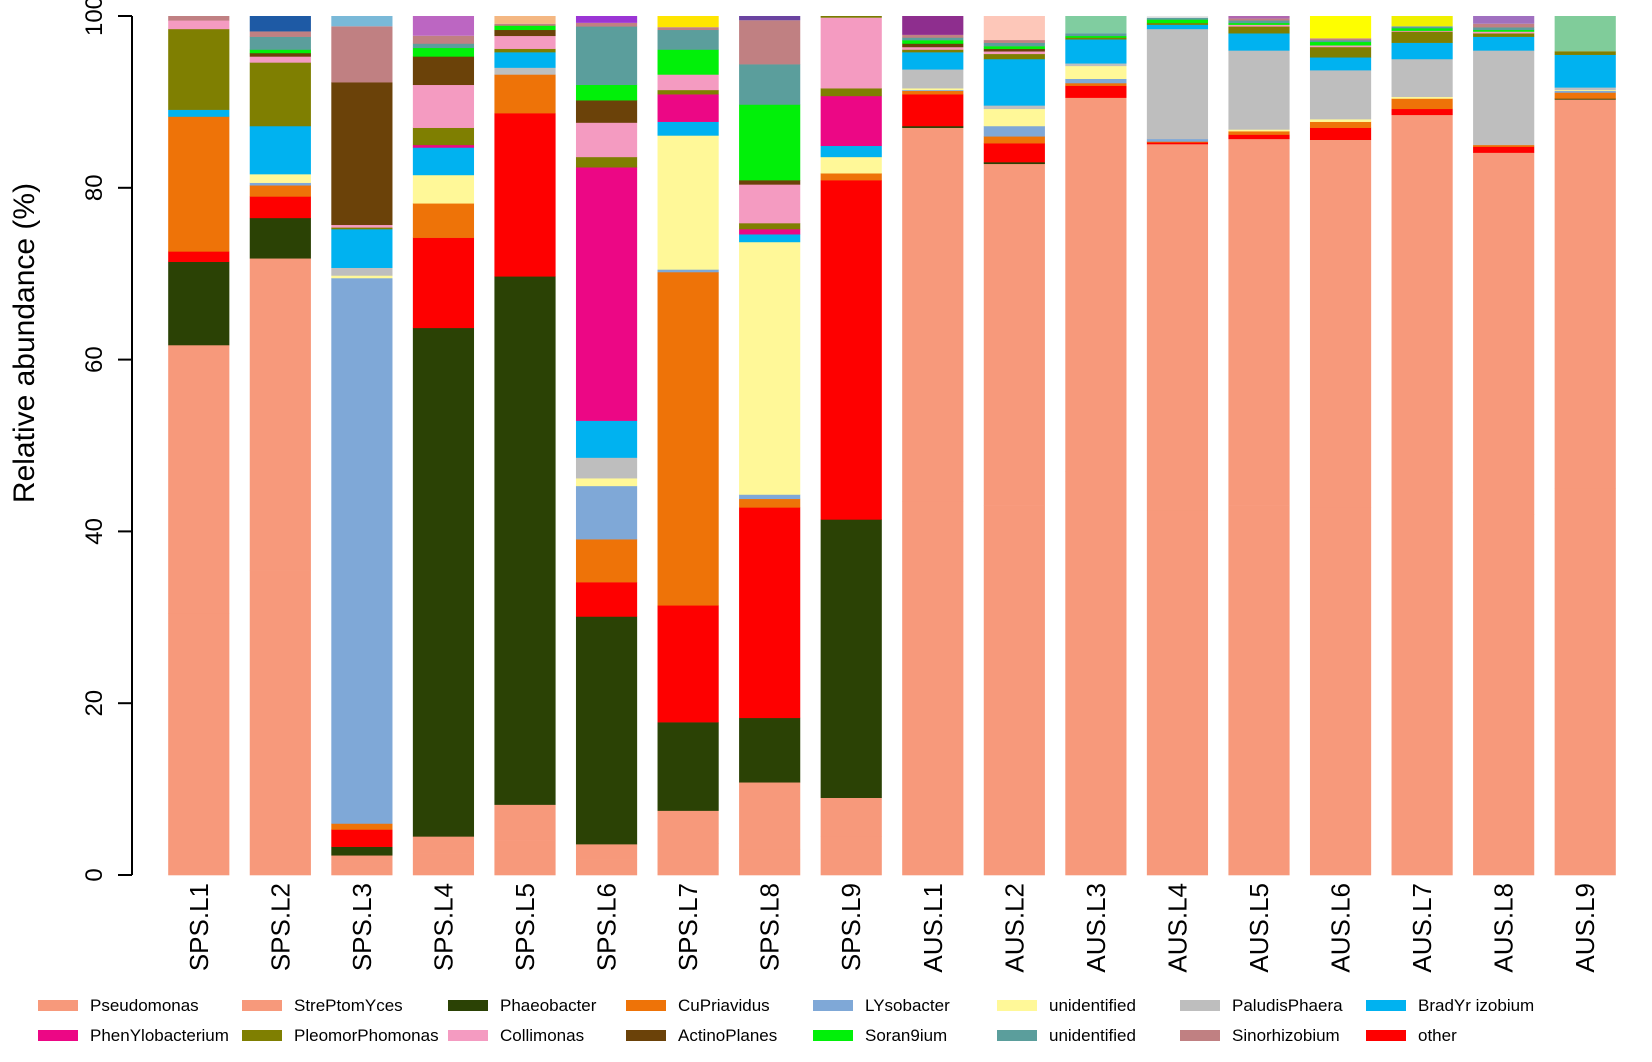 Image resolution: width=1652 pixels, height=1062 pixels. I want to click on bar-segment-SPS.L7-0, so click(688, 859).